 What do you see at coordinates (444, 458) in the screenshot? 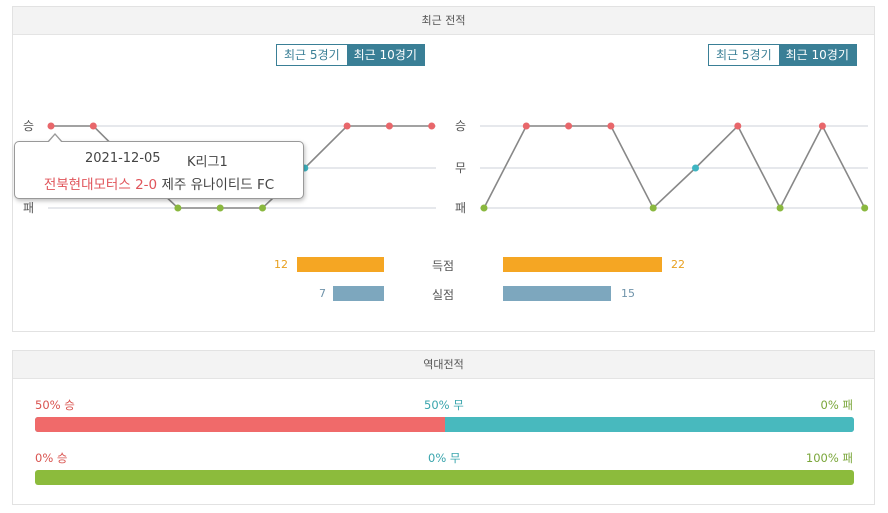
I see `h2h-row2-draw-label: 0% 무` at bounding box center [444, 458].